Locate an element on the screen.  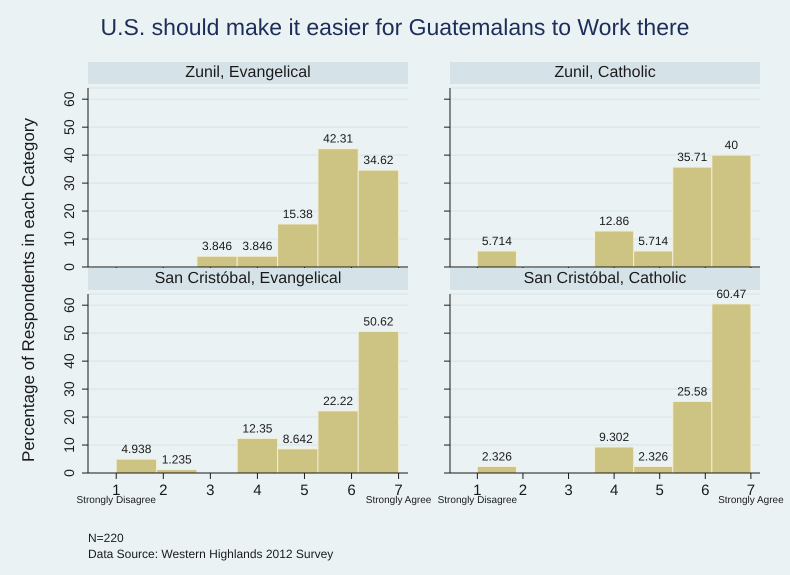
data-label: 35.71 is located at coordinates (692, 157).